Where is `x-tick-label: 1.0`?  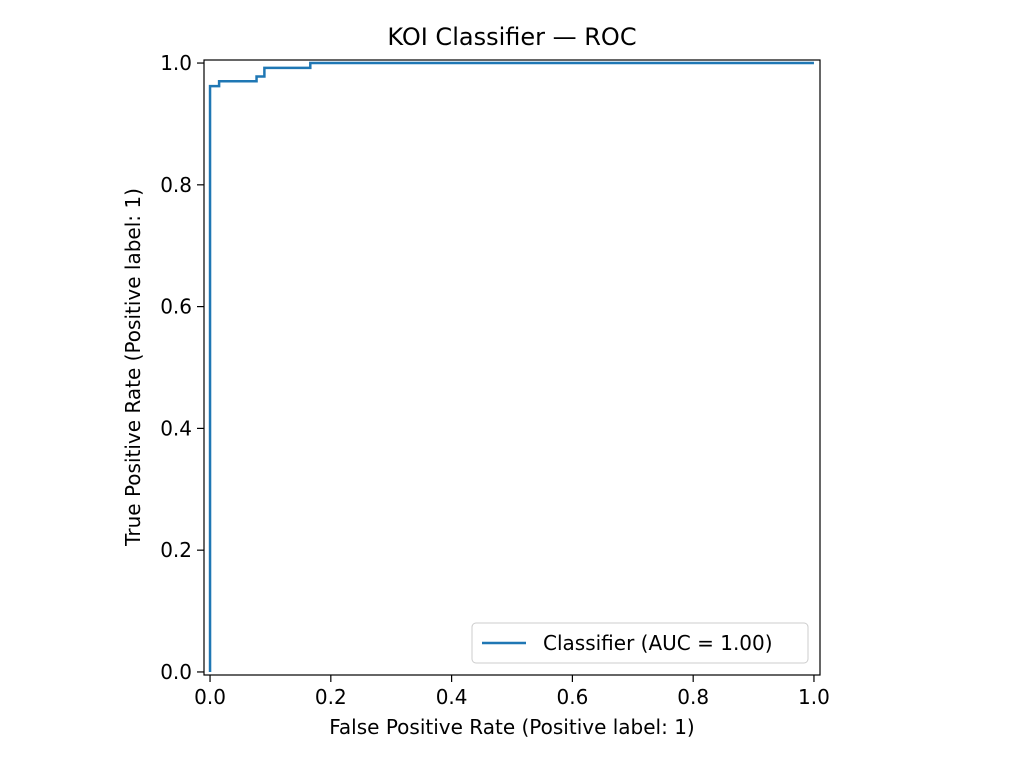
x-tick-label: 1.0 is located at coordinates (814, 697).